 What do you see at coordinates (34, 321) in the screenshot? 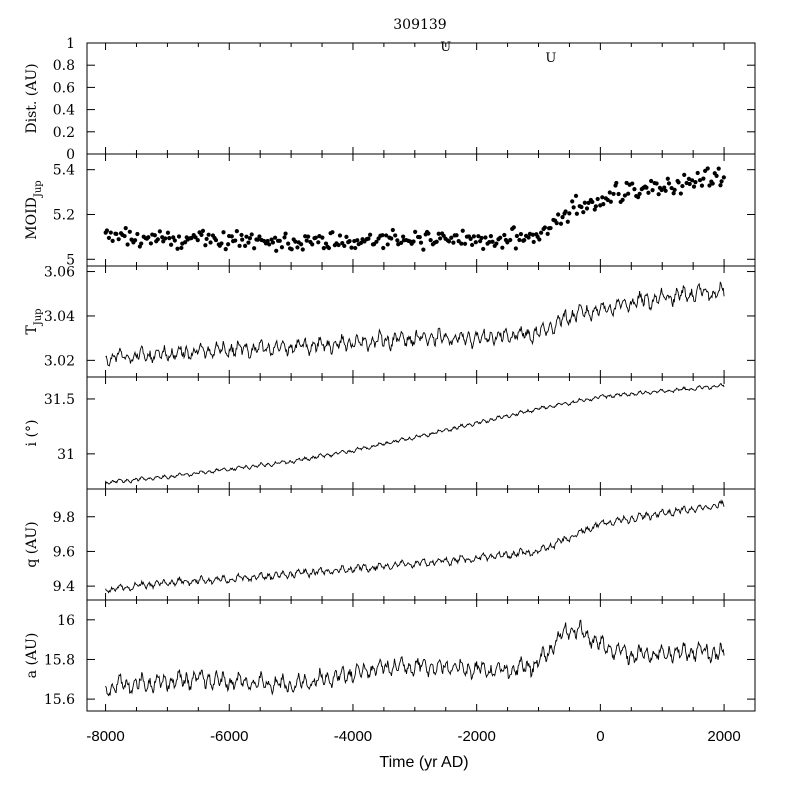
I see `y-axis-label-tjup: TJup` at bounding box center [34, 321].